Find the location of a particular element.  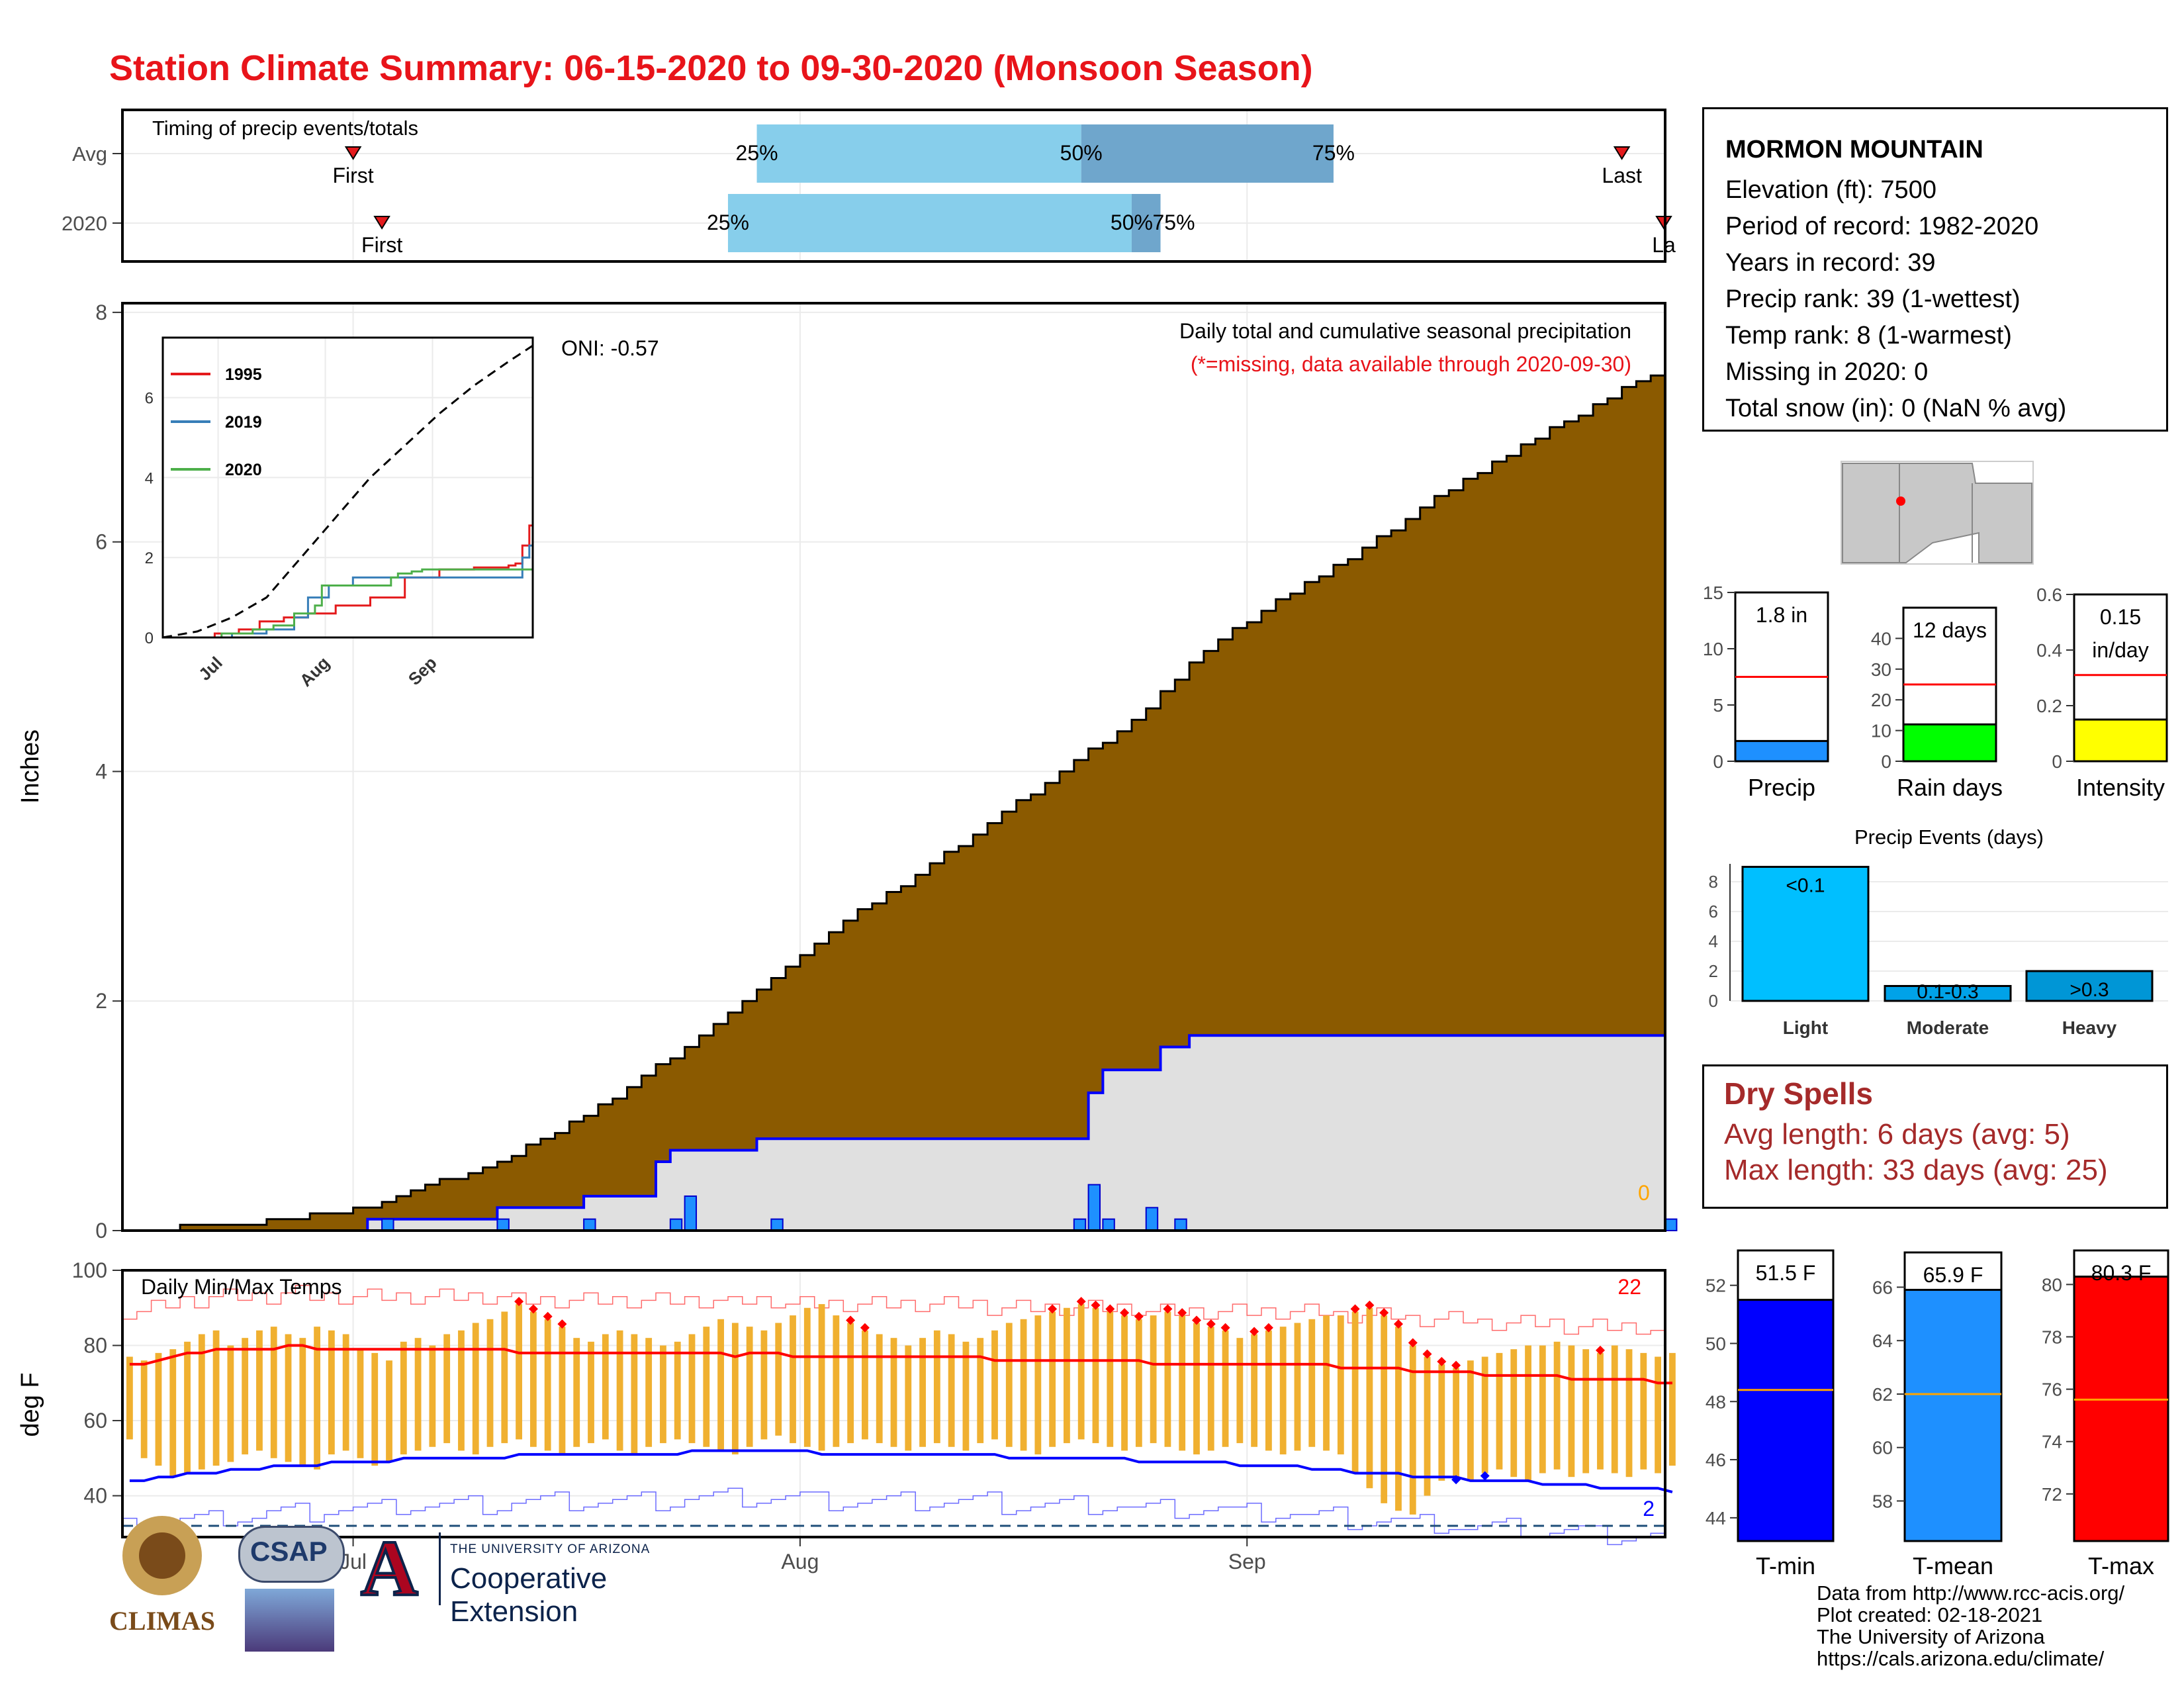

temp-bar-tick-label: 78 is located at coordinates (2052, 1337).